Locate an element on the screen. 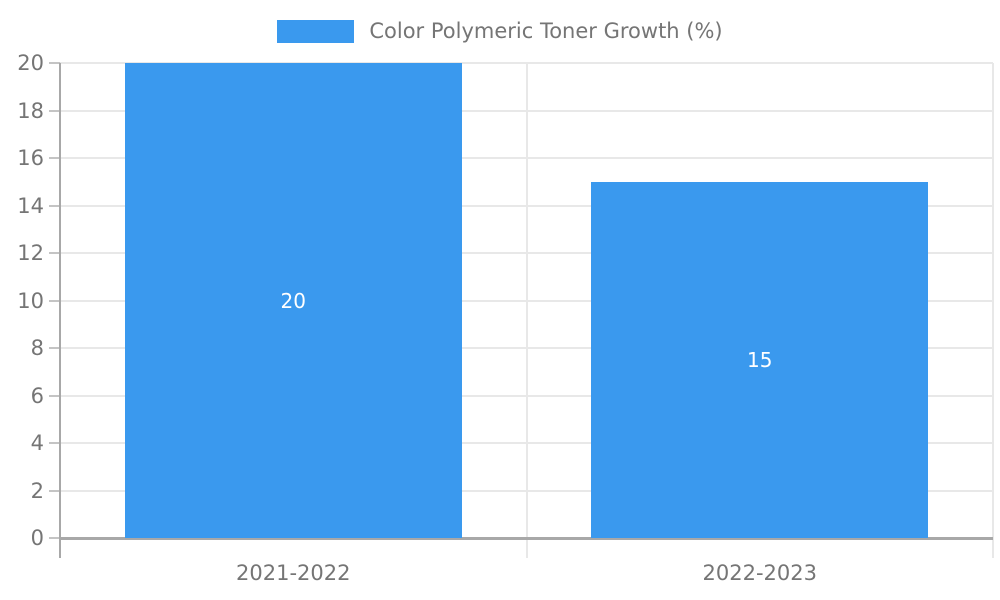  y-tick-label-2: 2 is located at coordinates (37, 490).